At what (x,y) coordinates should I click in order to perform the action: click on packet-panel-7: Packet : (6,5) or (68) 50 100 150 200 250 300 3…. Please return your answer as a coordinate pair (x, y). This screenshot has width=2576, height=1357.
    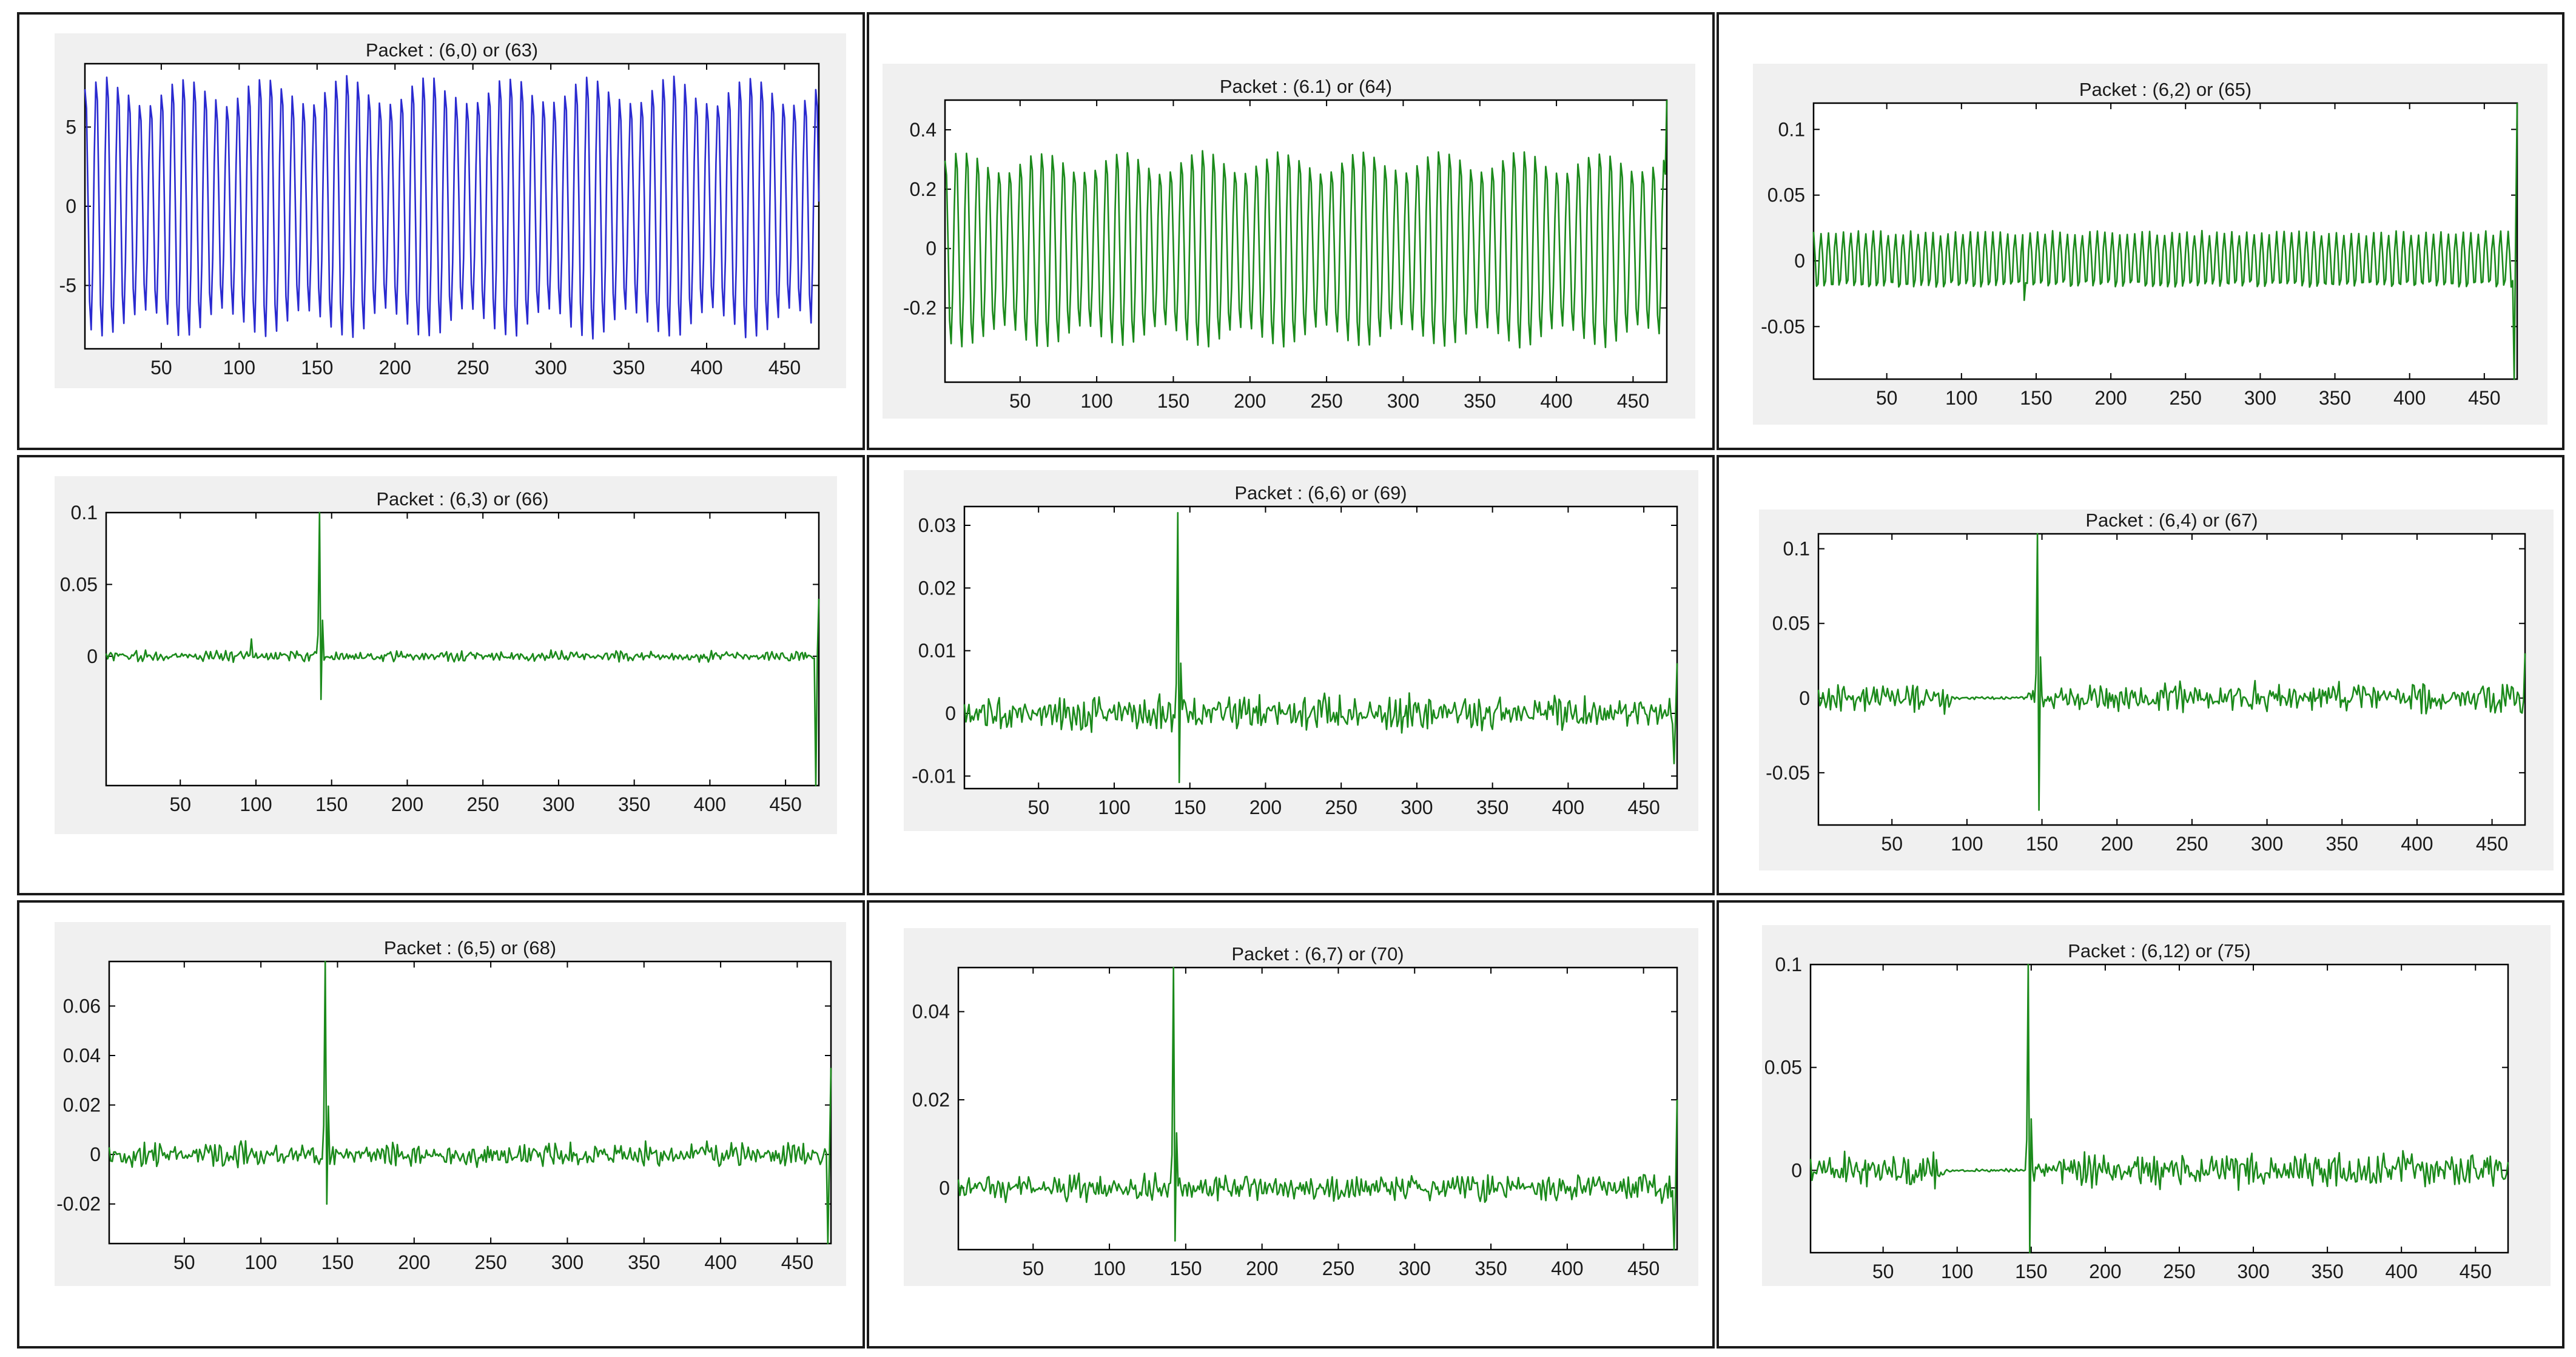
    Looking at the image, I should click on (441, 1124).